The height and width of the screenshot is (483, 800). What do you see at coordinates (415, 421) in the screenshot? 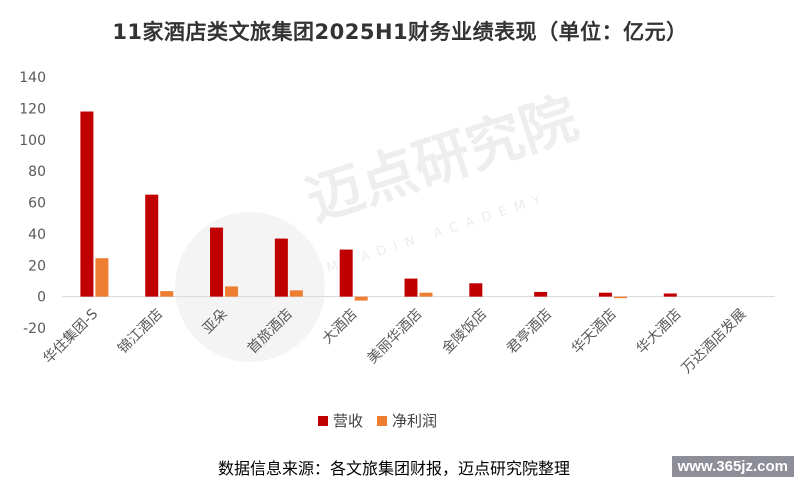
I see `legend-label-net-profit: 净利润` at bounding box center [415, 421].